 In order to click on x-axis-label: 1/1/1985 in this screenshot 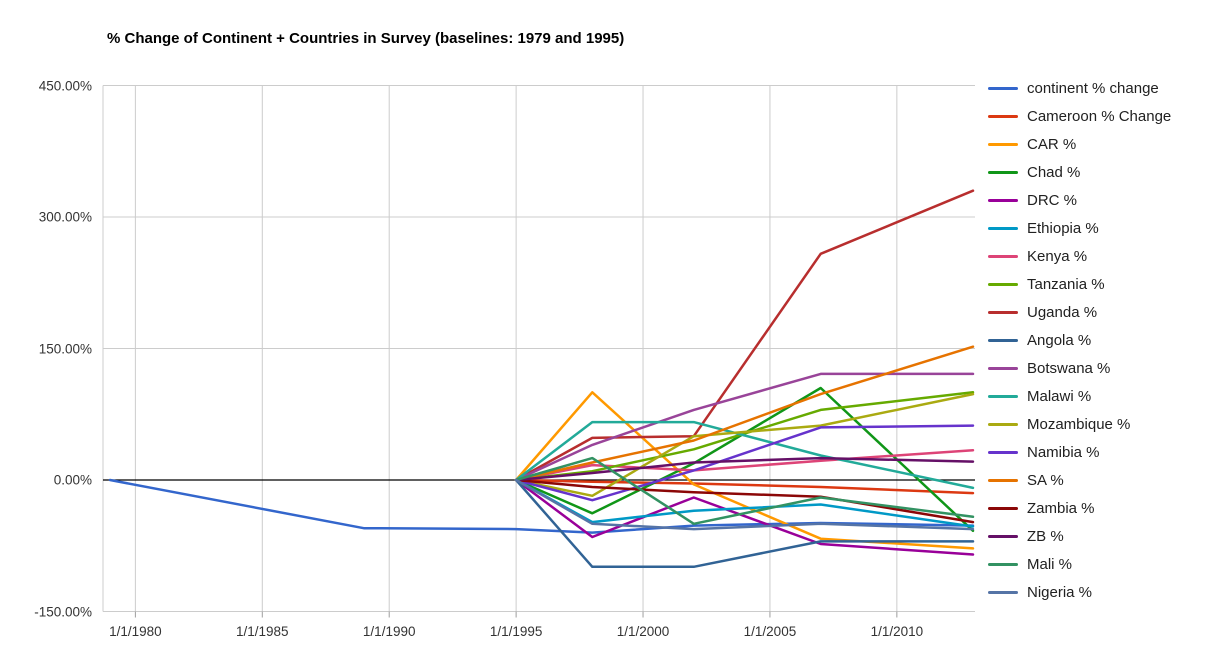, I will do `click(262, 631)`.